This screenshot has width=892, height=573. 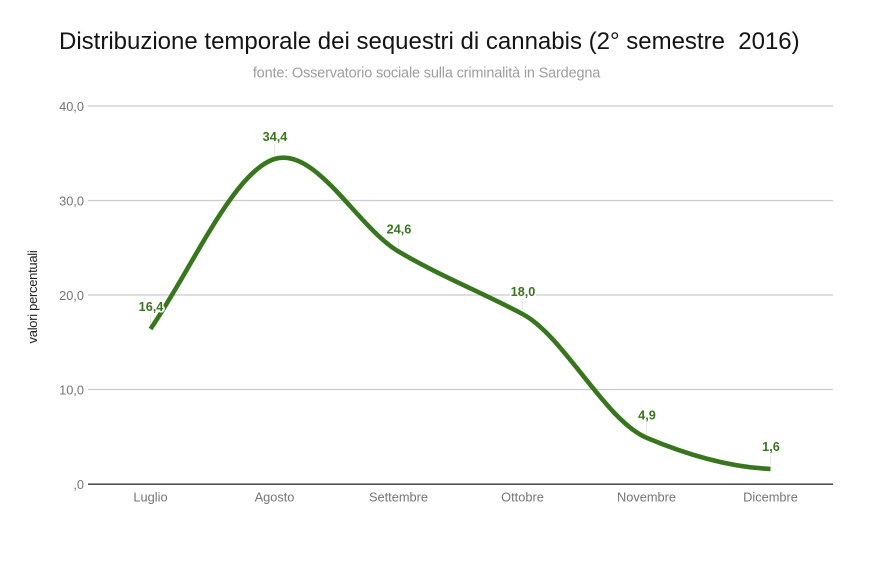 What do you see at coordinates (71, 295) in the screenshot?
I see `svg-text: 20,0` at bounding box center [71, 295].